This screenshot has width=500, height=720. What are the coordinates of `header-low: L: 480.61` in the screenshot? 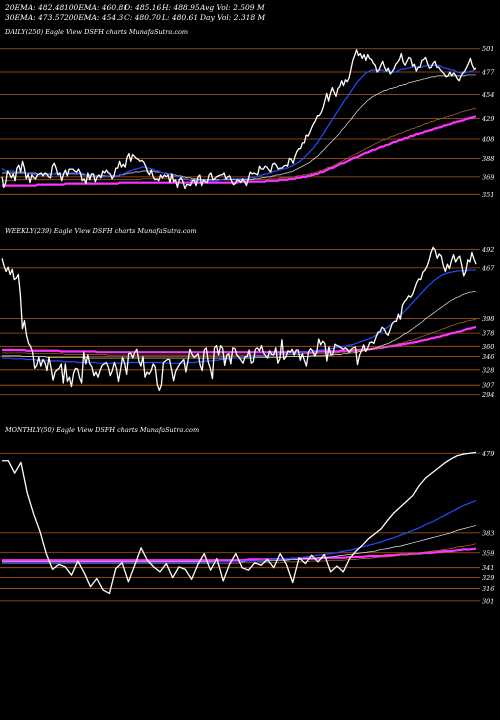 It's located at (180, 17).